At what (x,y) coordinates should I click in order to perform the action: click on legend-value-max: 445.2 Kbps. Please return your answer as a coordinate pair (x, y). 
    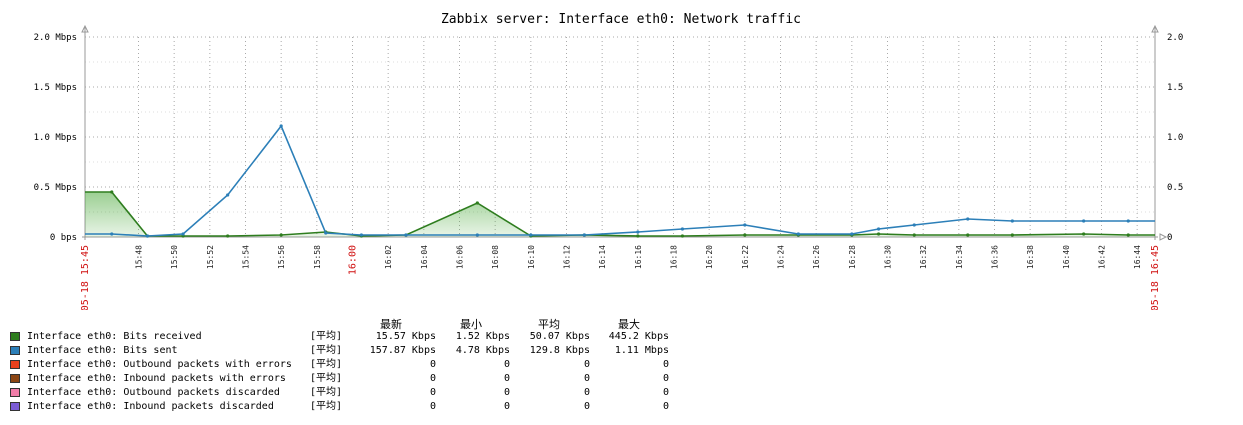
    Looking at the image, I should click on (638, 336).